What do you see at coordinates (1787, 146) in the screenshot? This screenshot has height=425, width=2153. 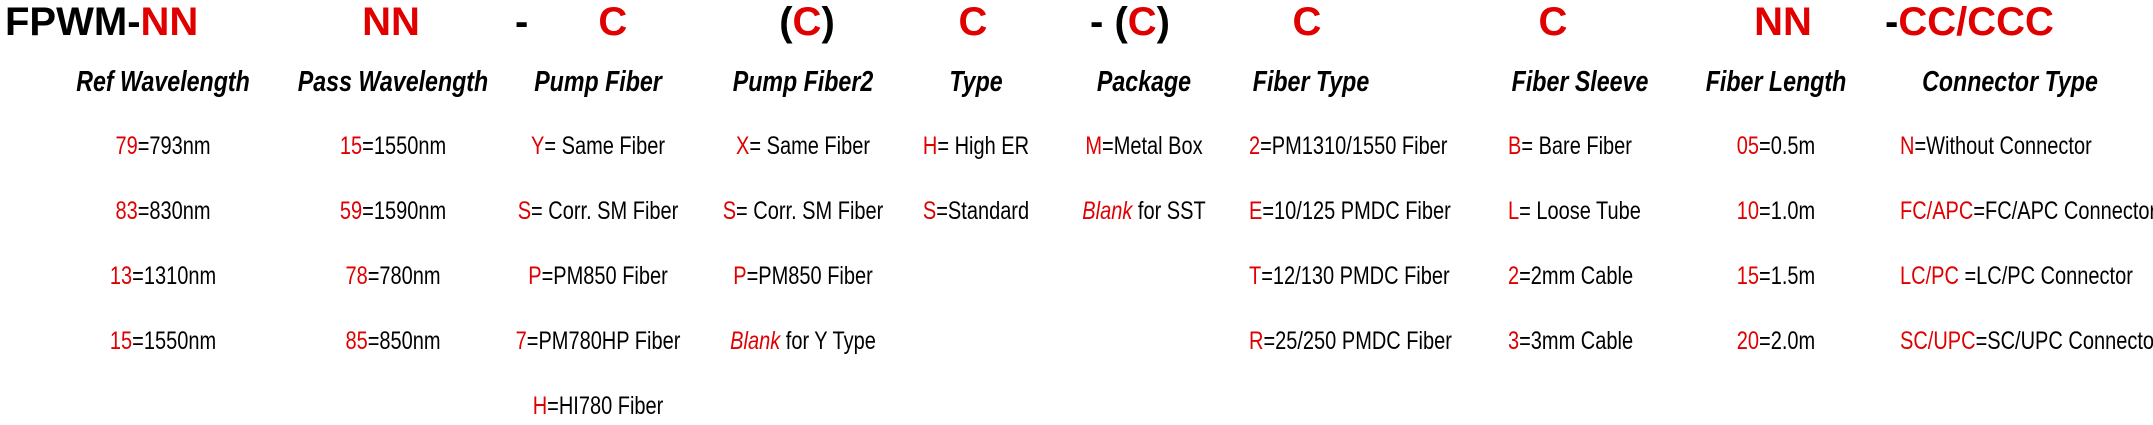 I see `option-desc: =0.5m` at bounding box center [1787, 146].